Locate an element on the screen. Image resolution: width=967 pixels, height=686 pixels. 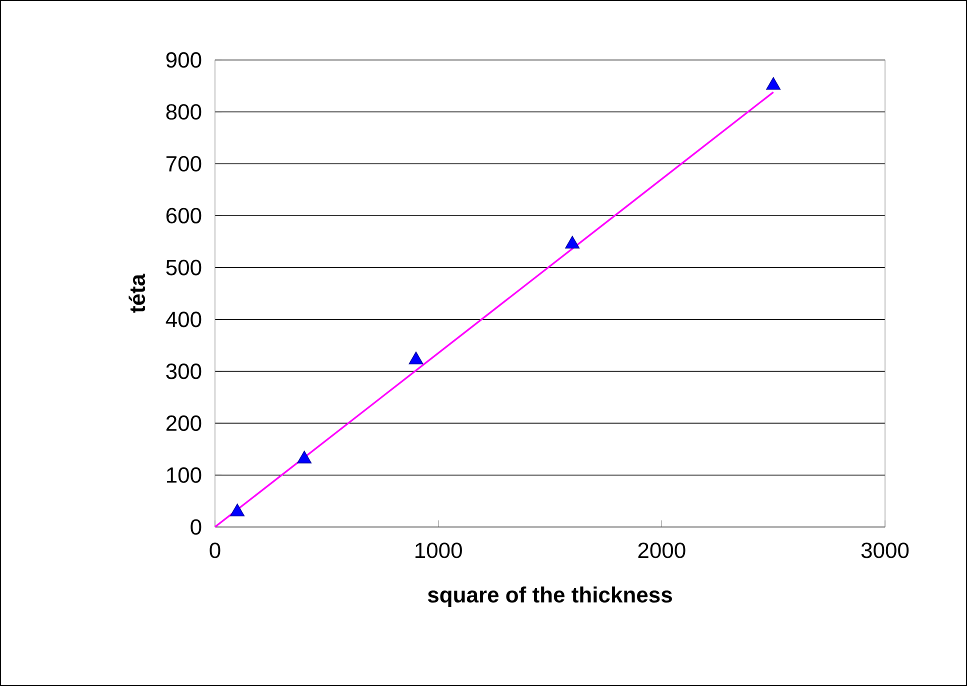
y-tick-label: 500 is located at coordinates (184, 268).